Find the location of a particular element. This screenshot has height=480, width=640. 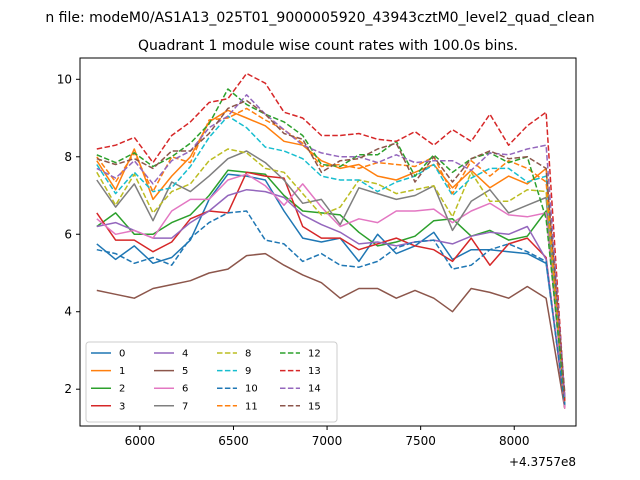

y-tick-label: 2 is located at coordinates (68, 389).